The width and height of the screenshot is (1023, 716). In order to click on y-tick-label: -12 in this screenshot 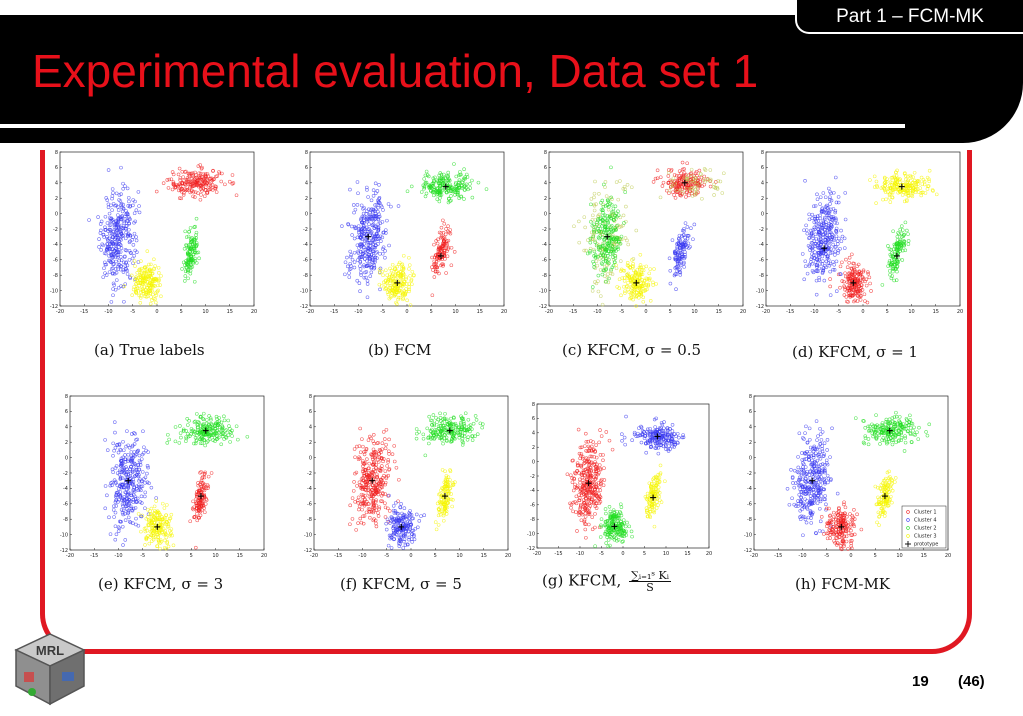, I will do `click(543, 307)`.